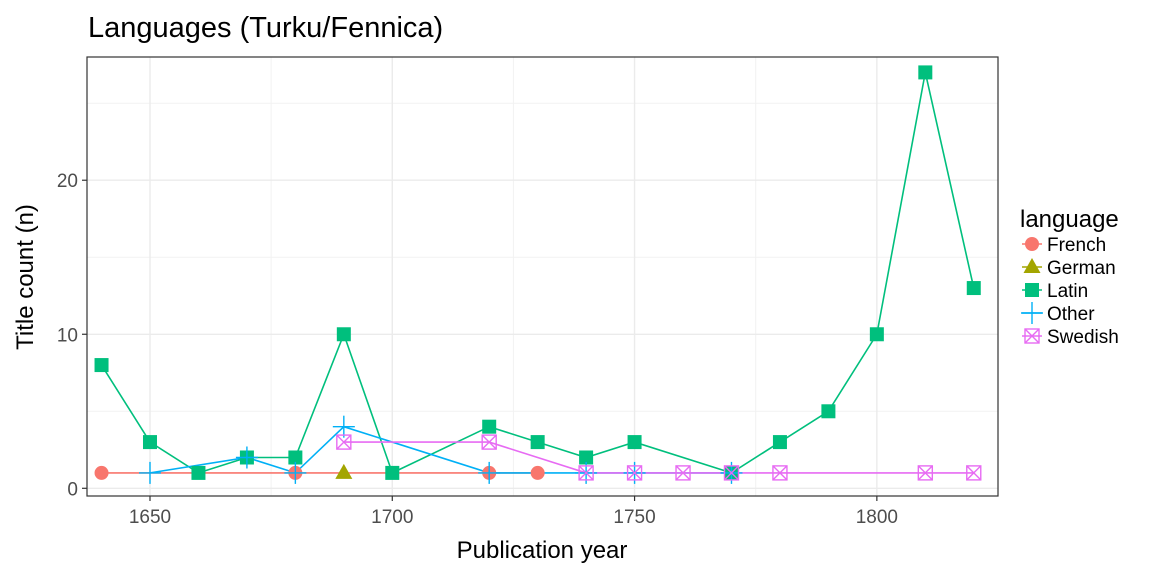 The height and width of the screenshot is (576, 1152). I want to click on legend-key-latin, so click(1032, 290).